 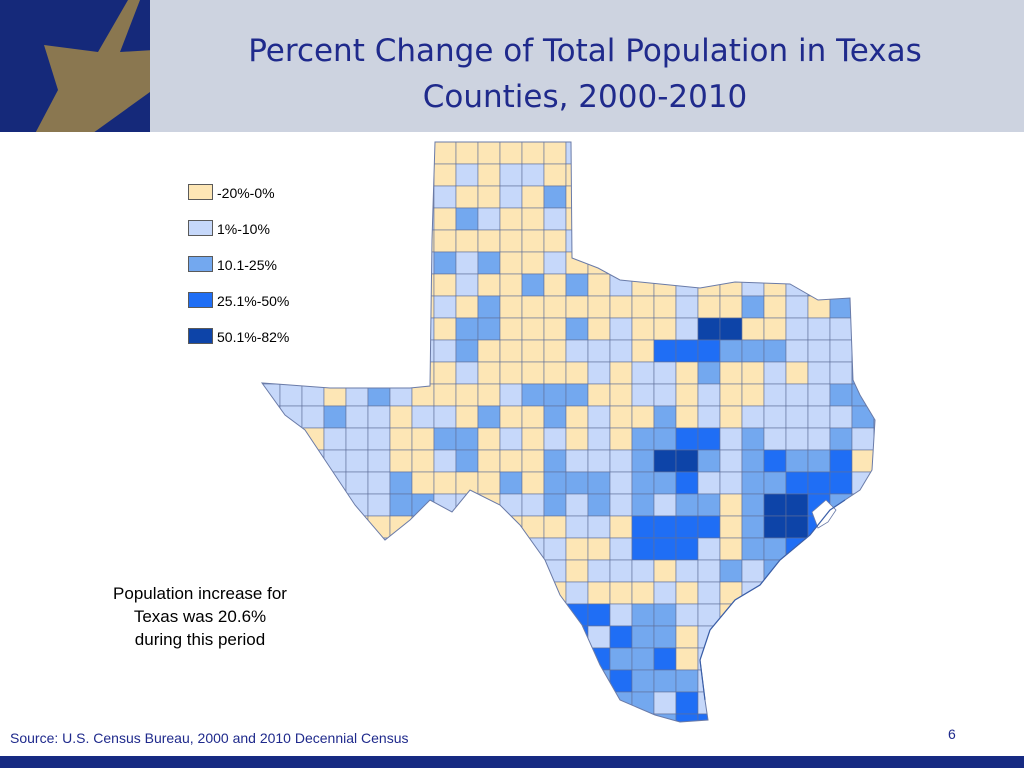 What do you see at coordinates (268, 301) in the screenshot?
I see `legend-item-4: 25.1%-50%` at bounding box center [268, 301].